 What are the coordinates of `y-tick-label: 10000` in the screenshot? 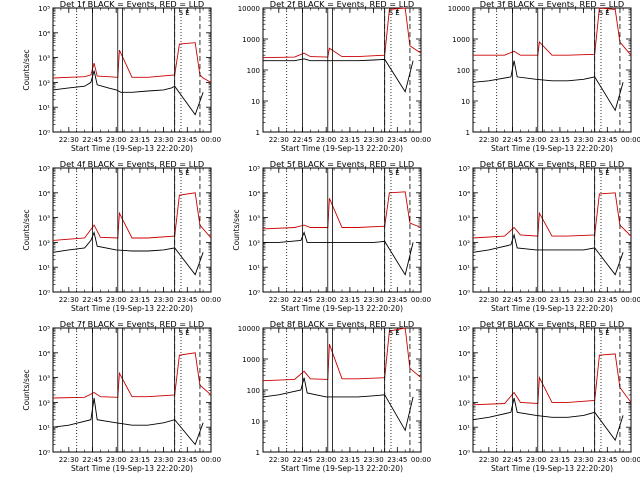 It's located at (459, 9).